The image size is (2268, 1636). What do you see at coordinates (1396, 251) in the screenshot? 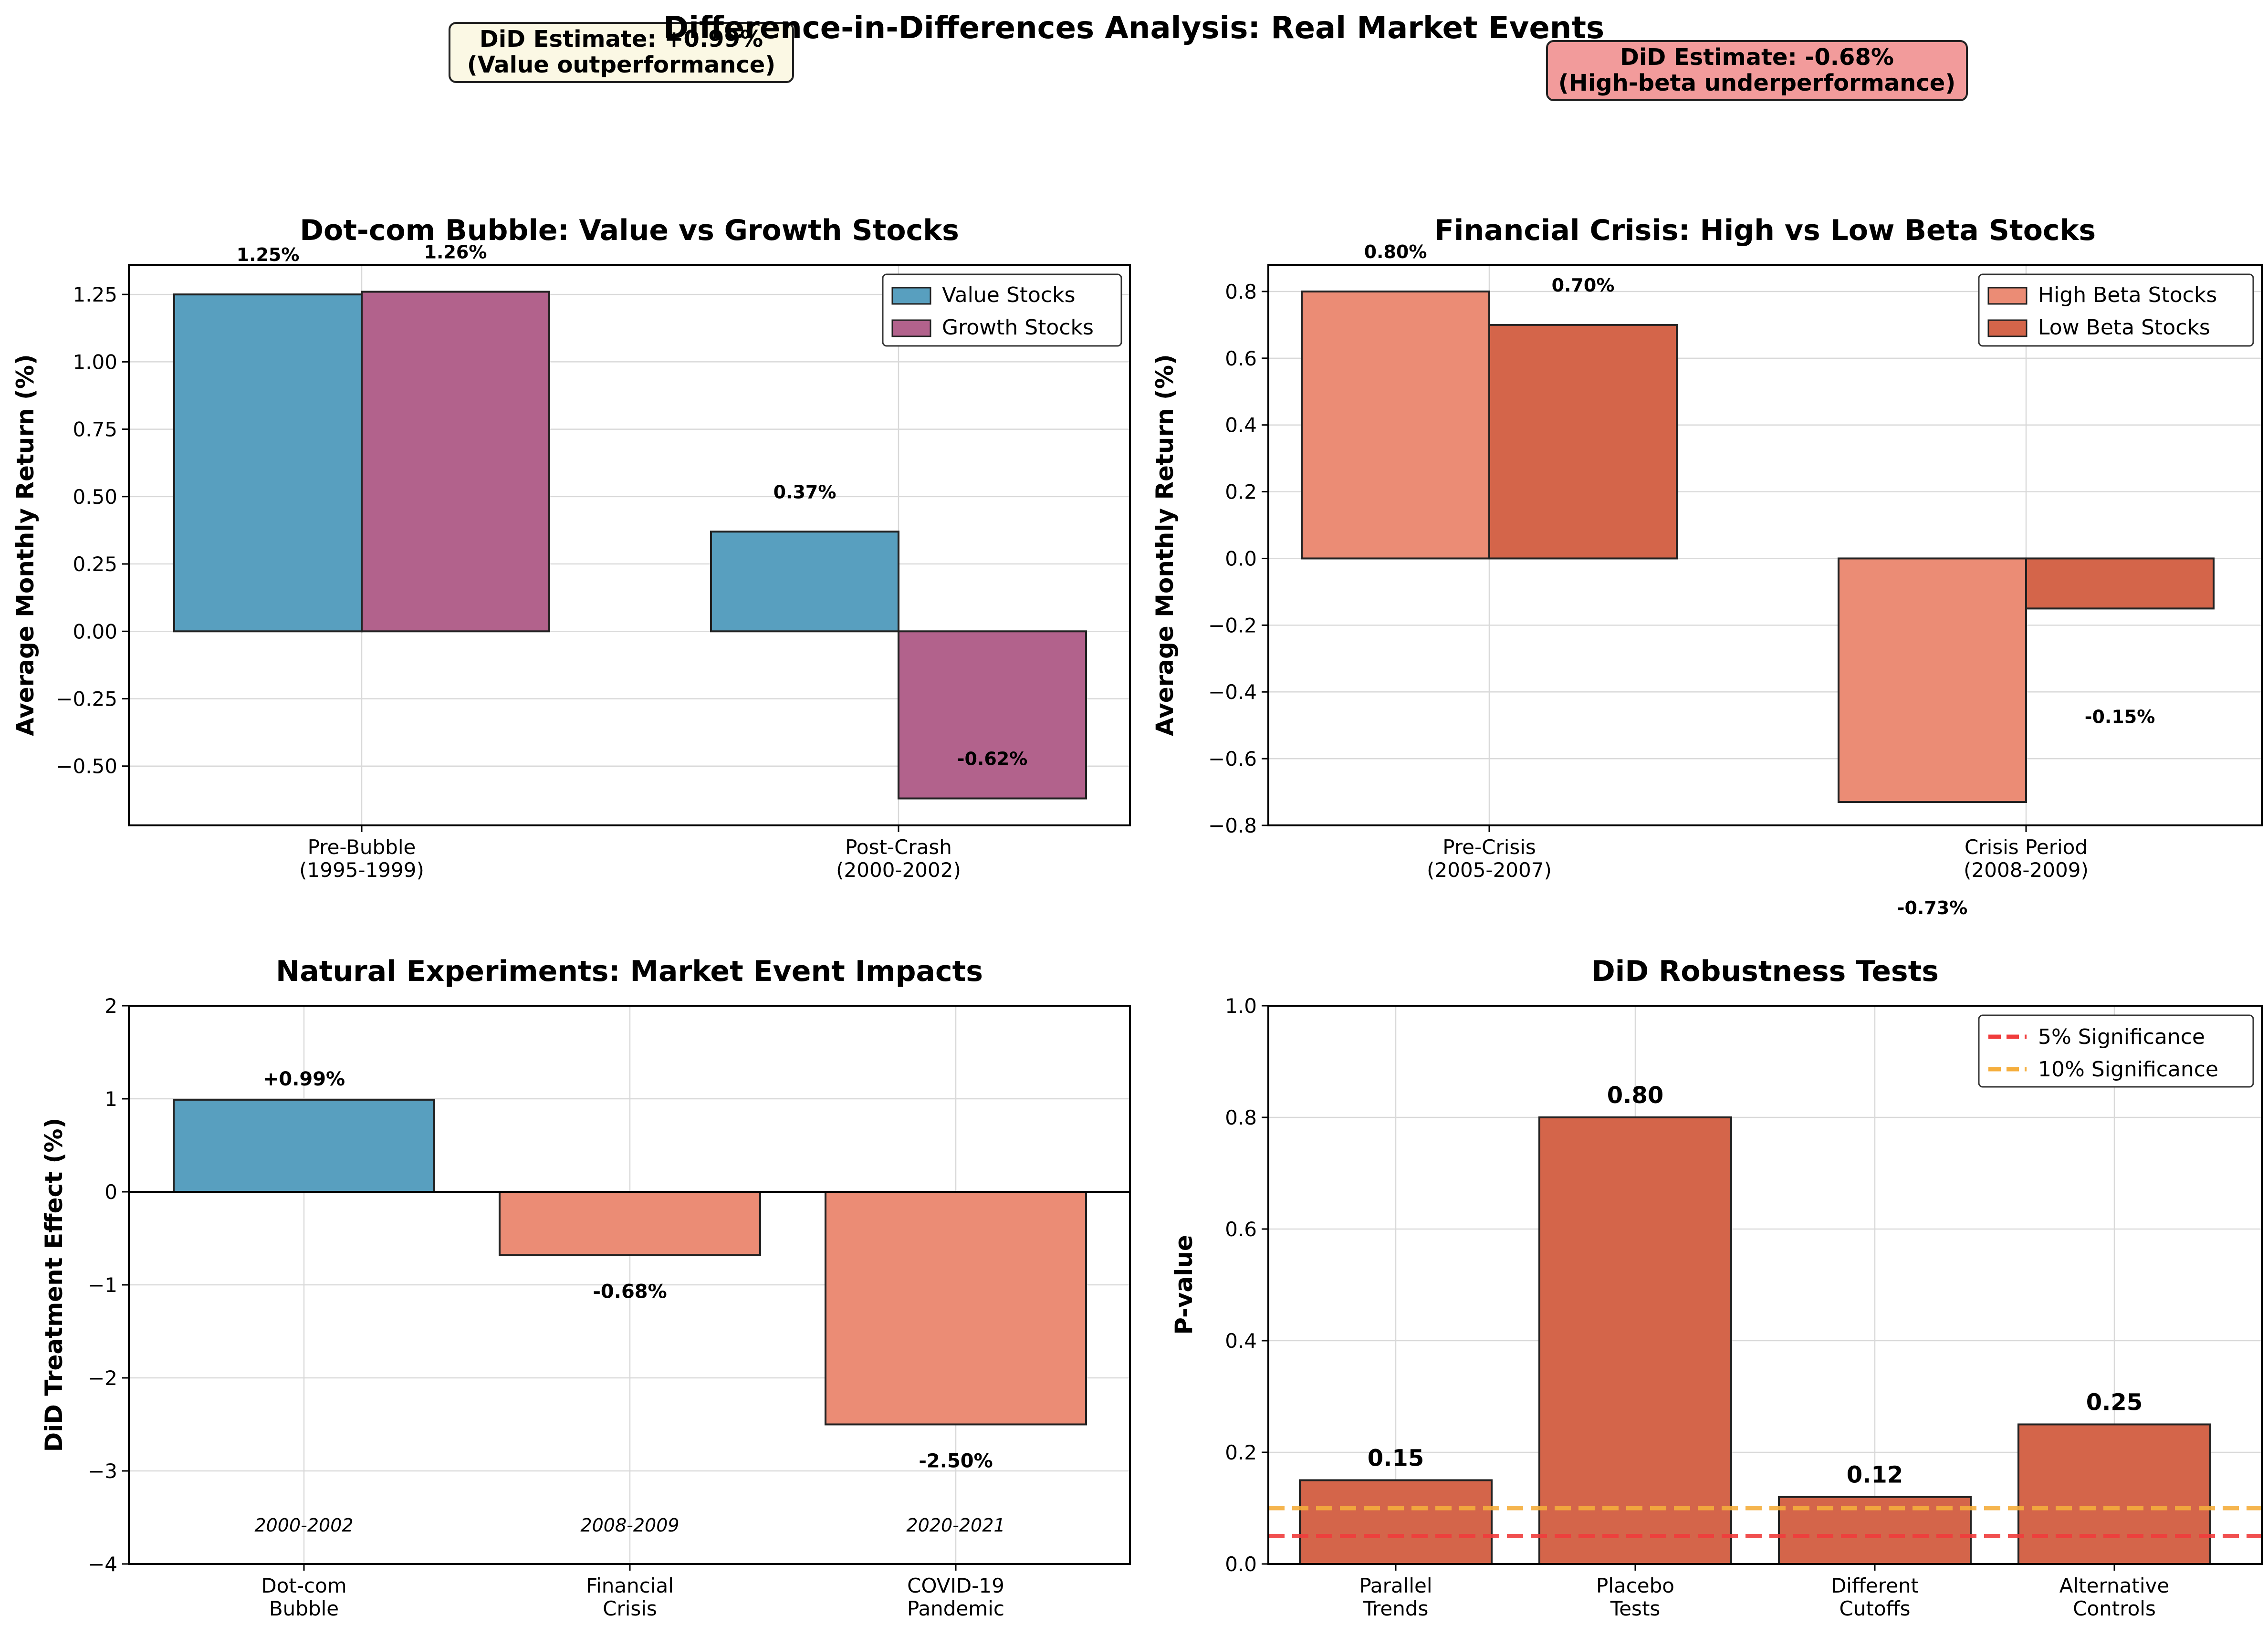
I see `bar-value-label: 0.80%` at bounding box center [1396, 251].